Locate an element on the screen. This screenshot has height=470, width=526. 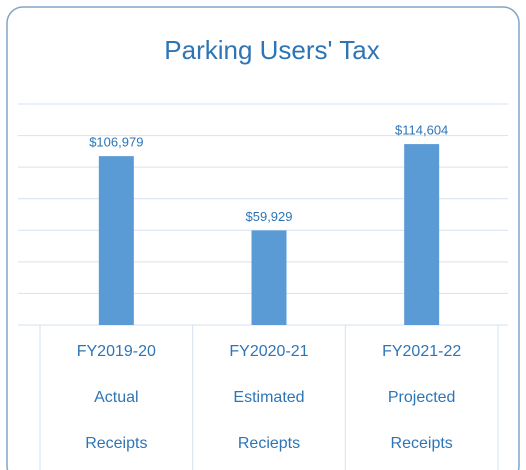
x-tick-label: Projected is located at coordinates (422, 397).